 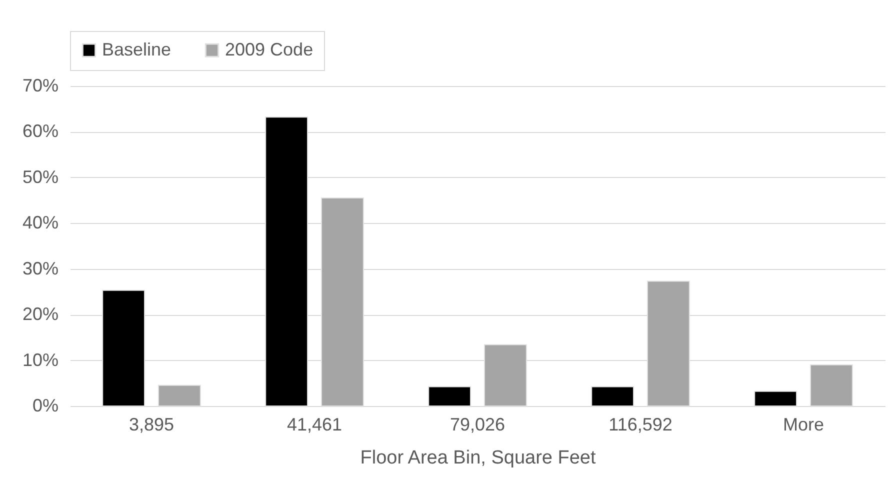 What do you see at coordinates (40, 314) in the screenshot?
I see `y-tick-label: 20%` at bounding box center [40, 314].